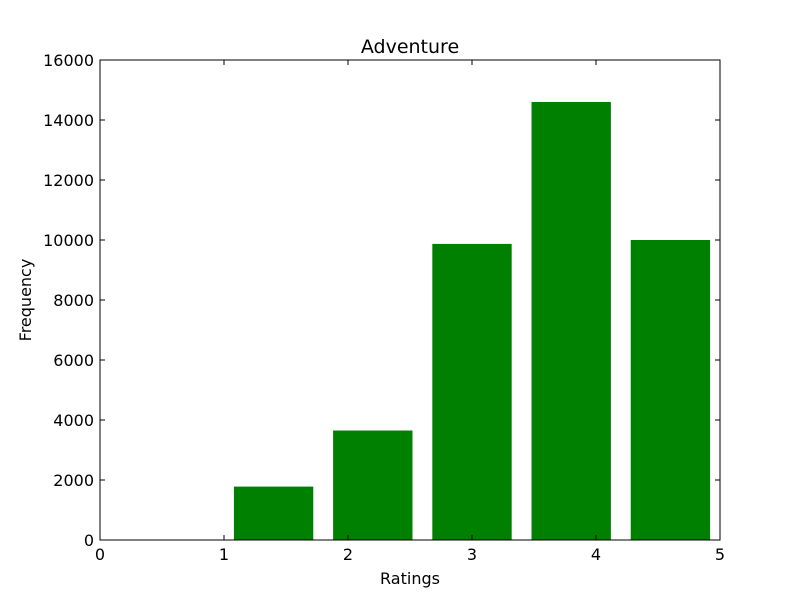 Image resolution: width=800 pixels, height=600 pixels. What do you see at coordinates (224, 554) in the screenshot?
I see `x-tick-label: 1` at bounding box center [224, 554].